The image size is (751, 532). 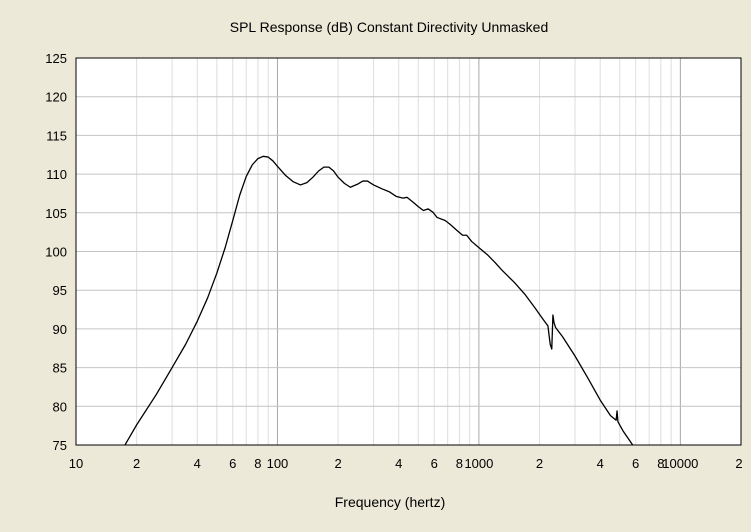 I want to click on y-tick-label: 90, so click(x=60, y=329).